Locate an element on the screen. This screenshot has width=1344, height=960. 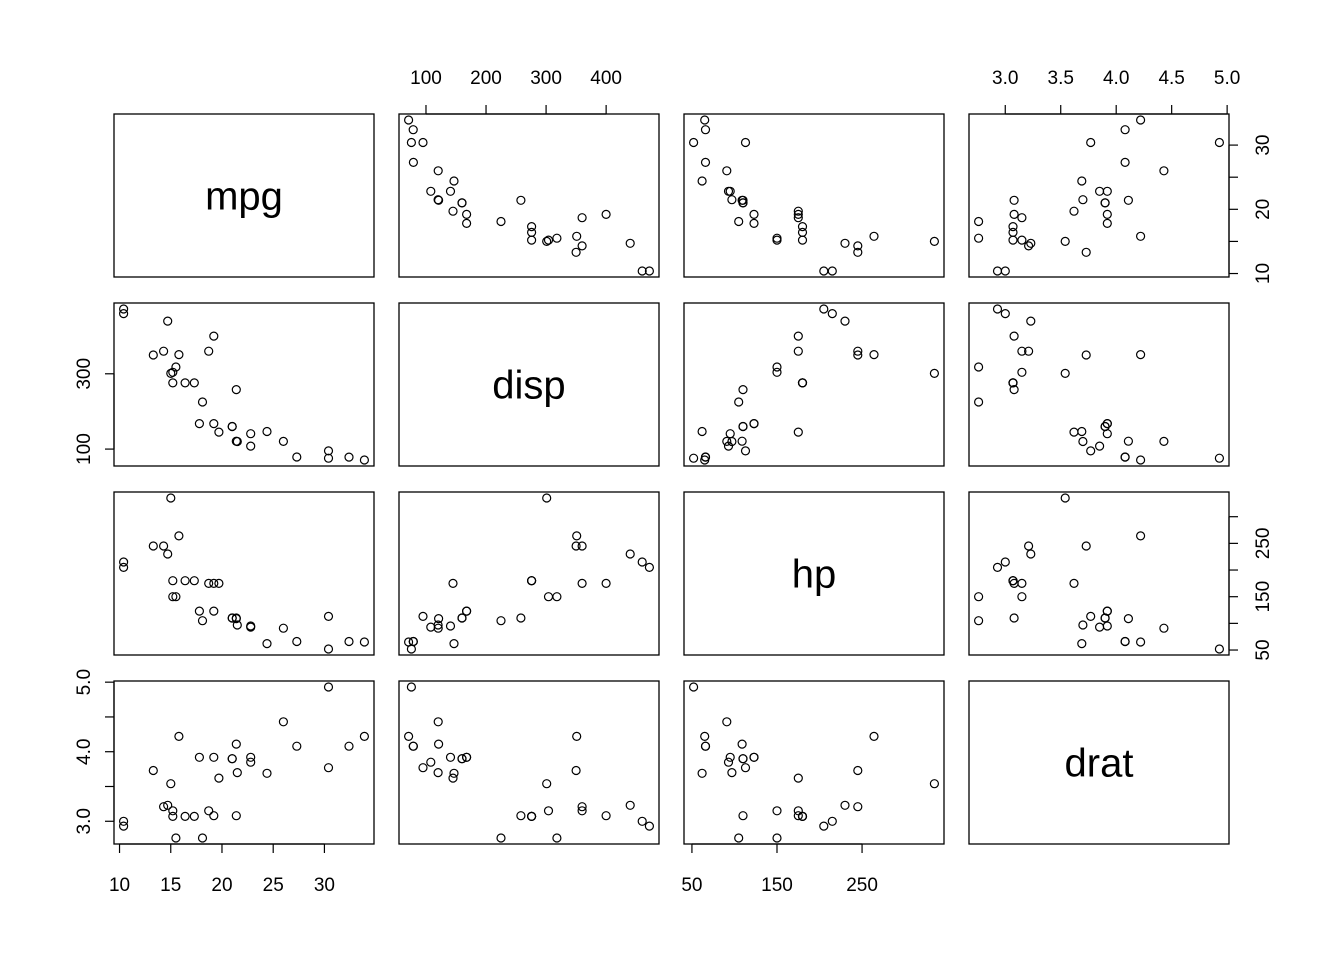
points-drat-vs-mpg is located at coordinates (243, 762).